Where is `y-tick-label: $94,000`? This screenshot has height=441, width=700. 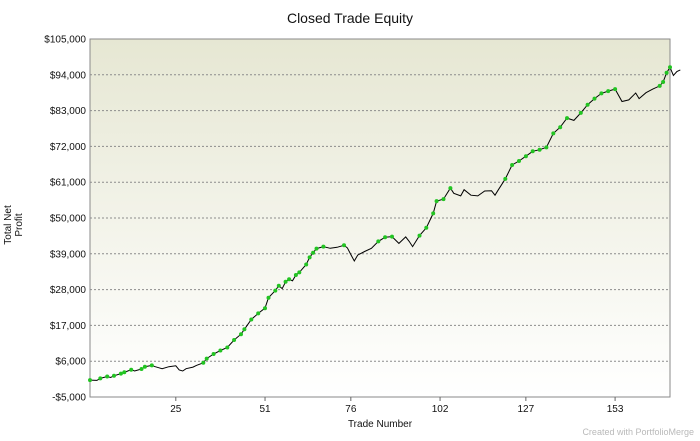
y-tick-label: $94,000 is located at coordinates (68, 75).